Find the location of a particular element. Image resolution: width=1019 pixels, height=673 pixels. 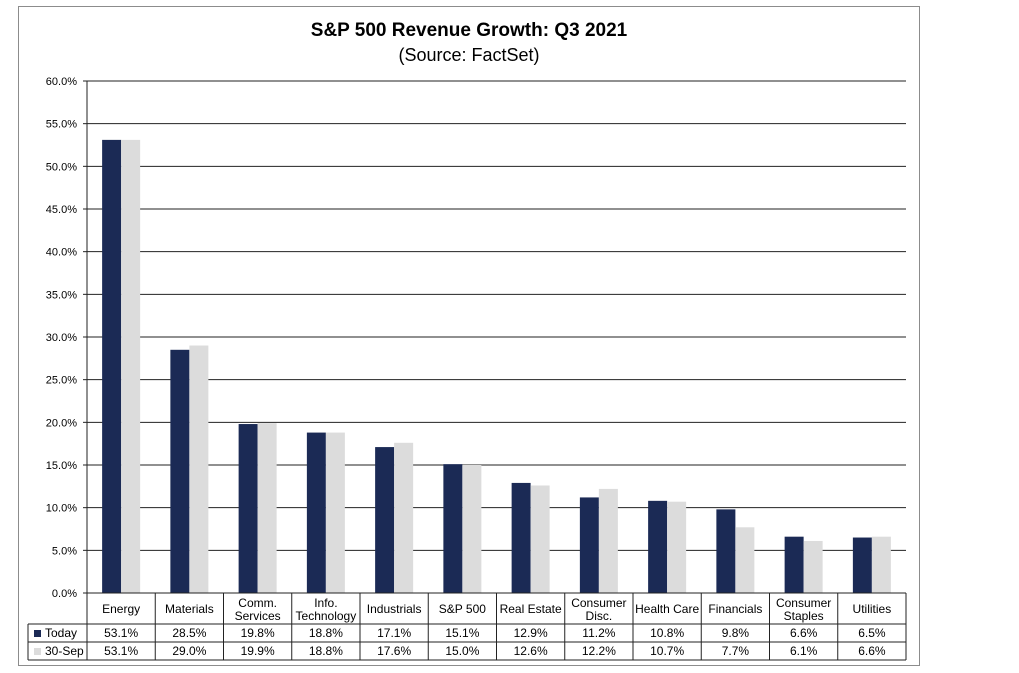

data-label: 19.8% is located at coordinates (258, 633).